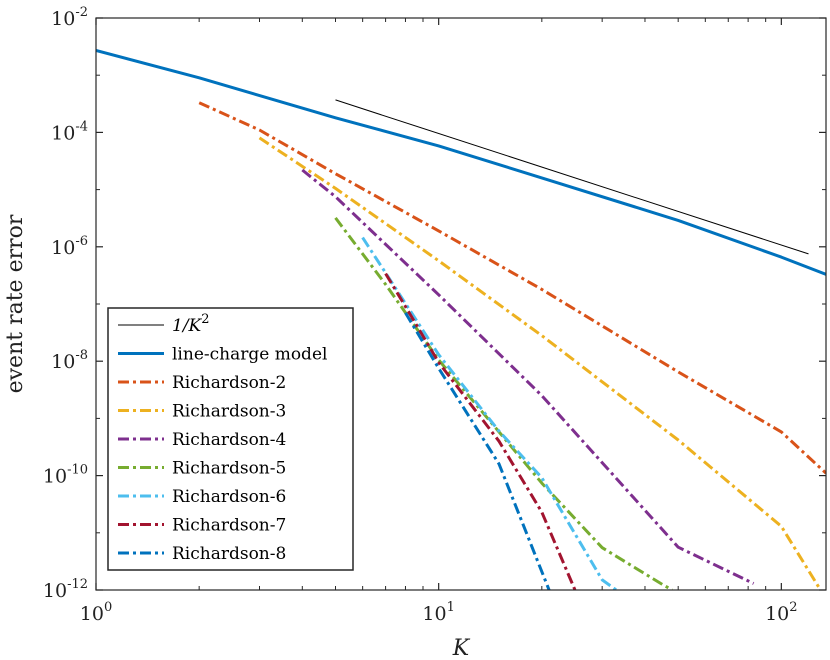 Image resolution: width=830 pixels, height=660 pixels. What do you see at coordinates (438, 612) in the screenshot?
I see `x-tick-label: 10¹` at bounding box center [438, 612].